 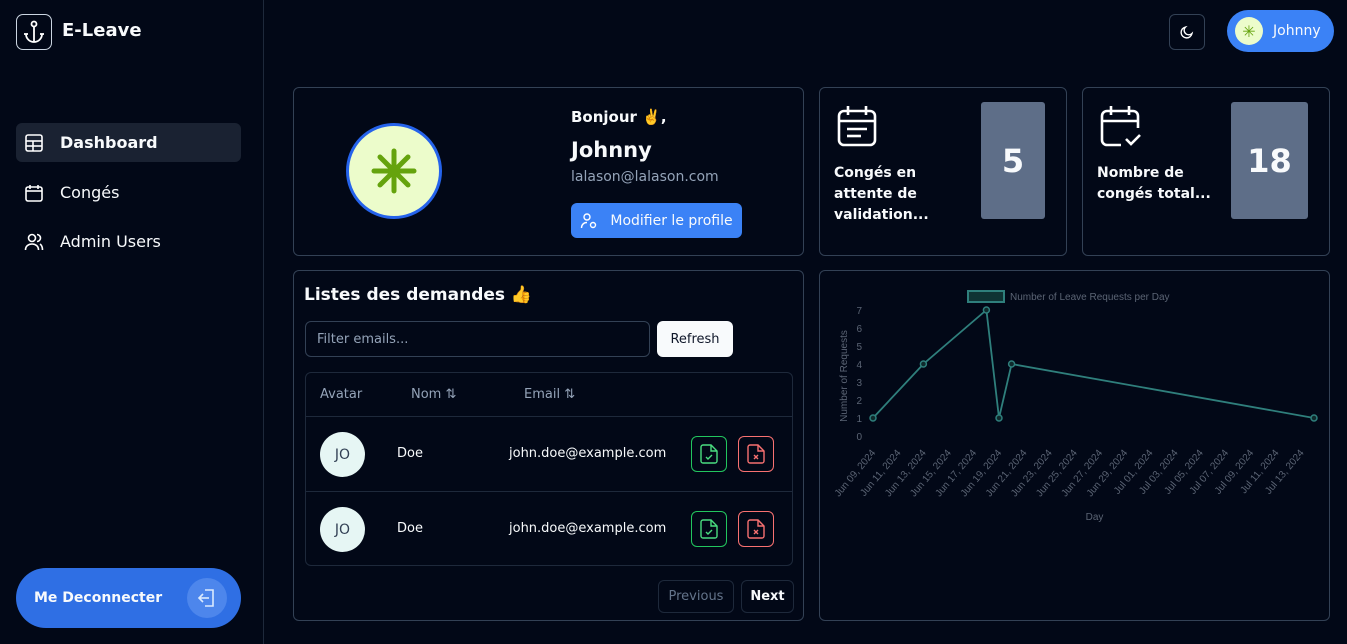 What do you see at coordinates (542, 394) in the screenshot?
I see `column-label: Email` at bounding box center [542, 394].